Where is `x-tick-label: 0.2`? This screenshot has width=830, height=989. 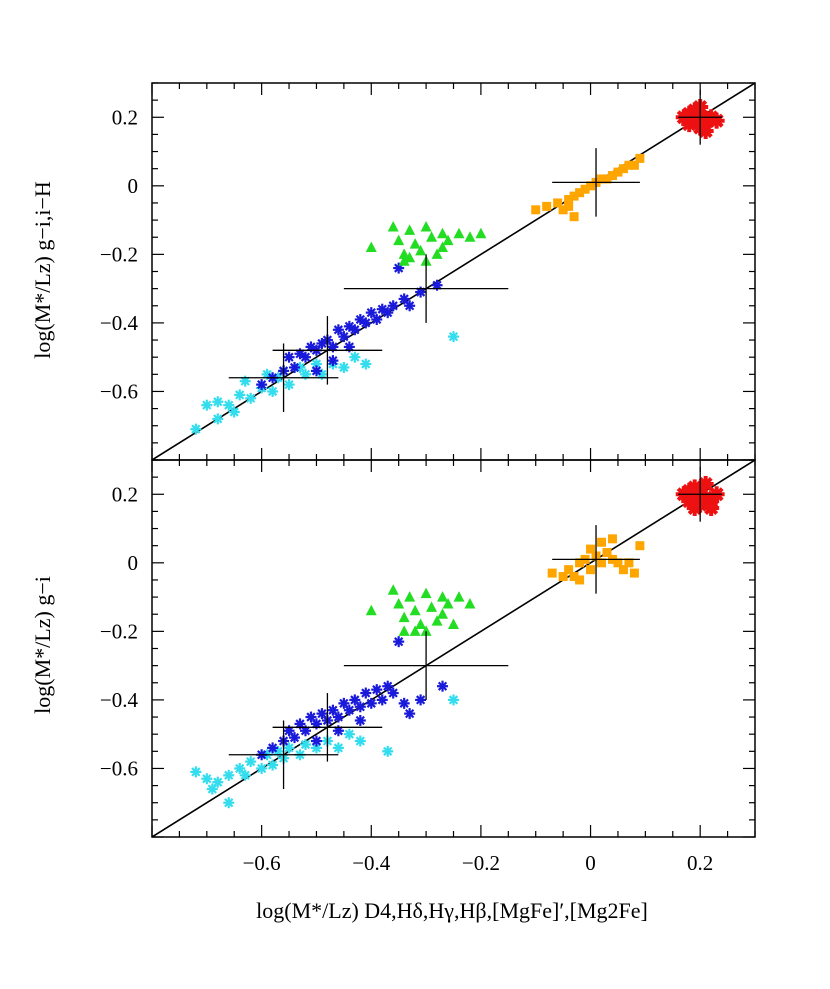
x-tick-label: 0.2 is located at coordinates (700, 863).